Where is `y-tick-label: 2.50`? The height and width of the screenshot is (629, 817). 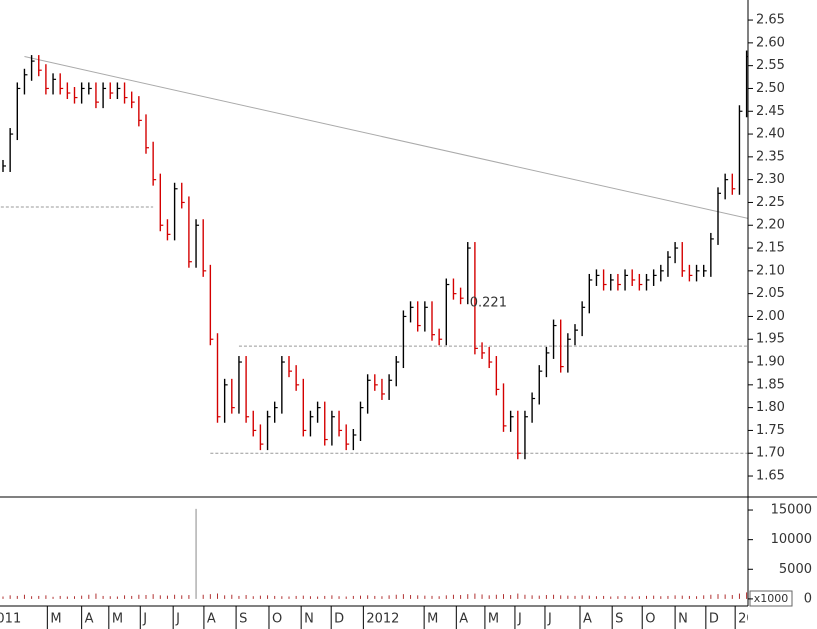 y-tick-label: 2.50 is located at coordinates (770, 88).